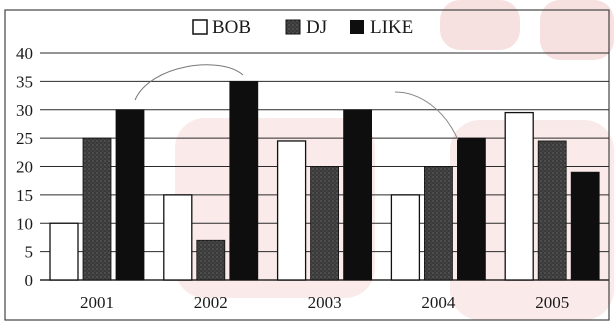  What do you see at coordinates (24, 53) in the screenshot?
I see `y-tick-label: 40` at bounding box center [24, 53].